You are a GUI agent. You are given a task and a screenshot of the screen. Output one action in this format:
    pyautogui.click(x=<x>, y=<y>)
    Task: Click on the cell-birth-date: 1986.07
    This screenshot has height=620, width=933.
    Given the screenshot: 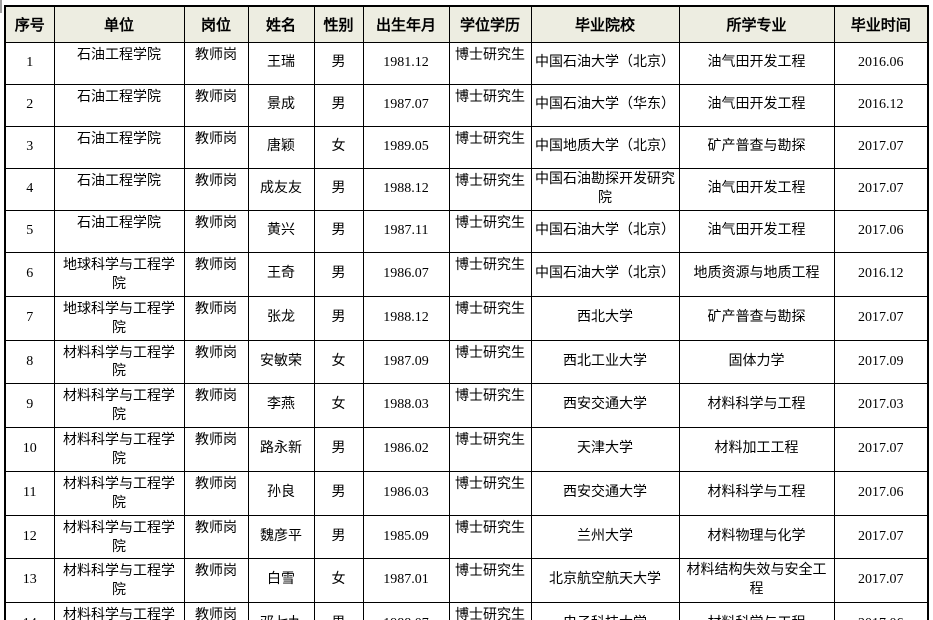 What is the action you would take?
    pyautogui.click(x=406, y=274)
    